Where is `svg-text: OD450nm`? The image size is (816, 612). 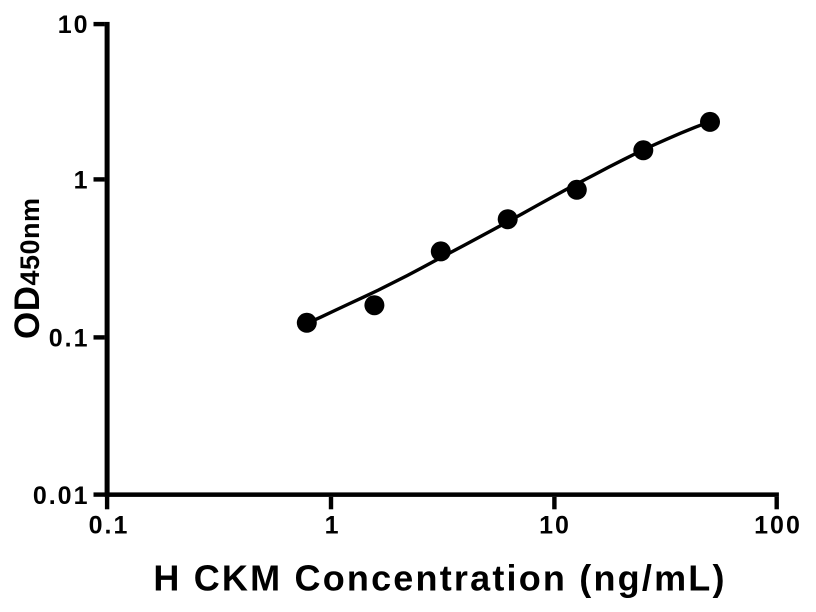 svg-text: OD450nm is located at coordinates (27, 268).